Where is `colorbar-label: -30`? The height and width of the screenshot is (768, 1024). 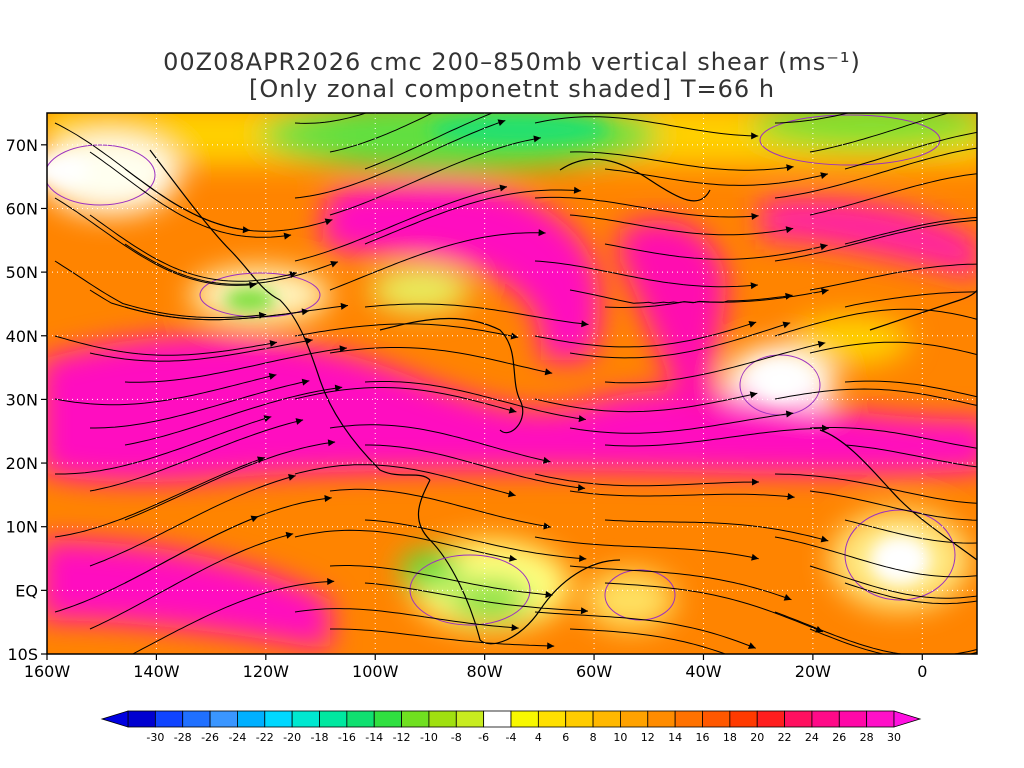
colorbar-label: -30 is located at coordinates (155, 737).